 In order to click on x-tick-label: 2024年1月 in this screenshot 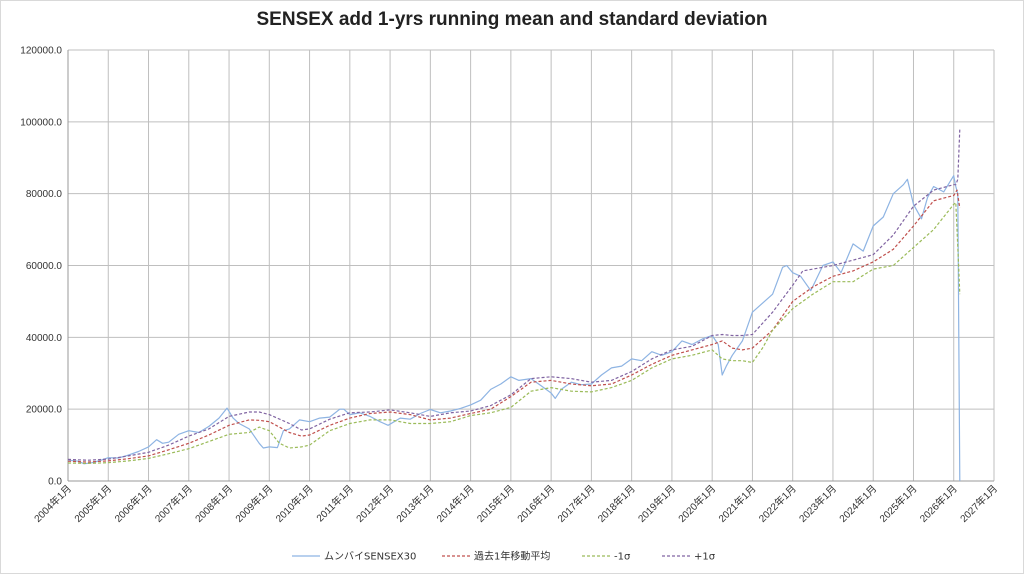, I will do `click(857, 503)`.